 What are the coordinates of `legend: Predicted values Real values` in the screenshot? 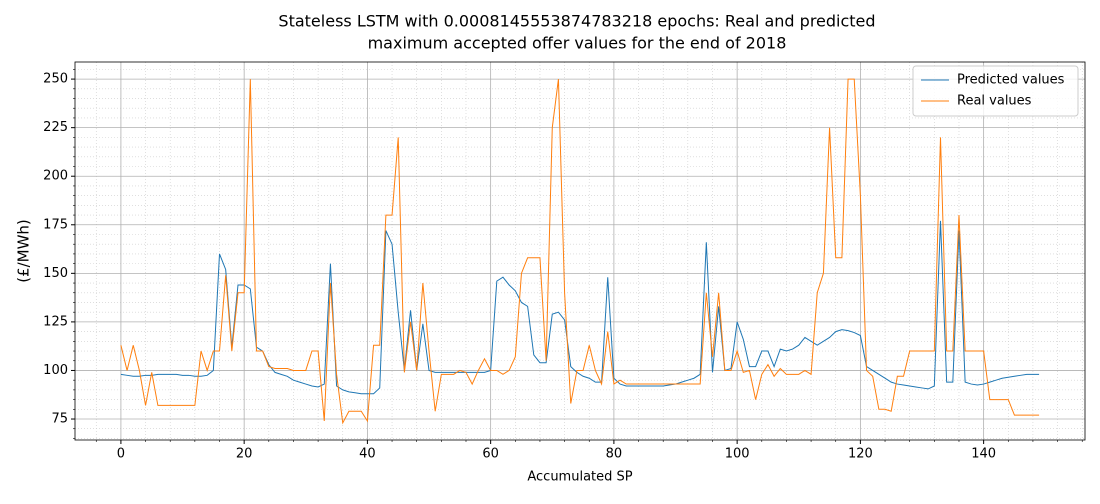 It's located at (995, 91).